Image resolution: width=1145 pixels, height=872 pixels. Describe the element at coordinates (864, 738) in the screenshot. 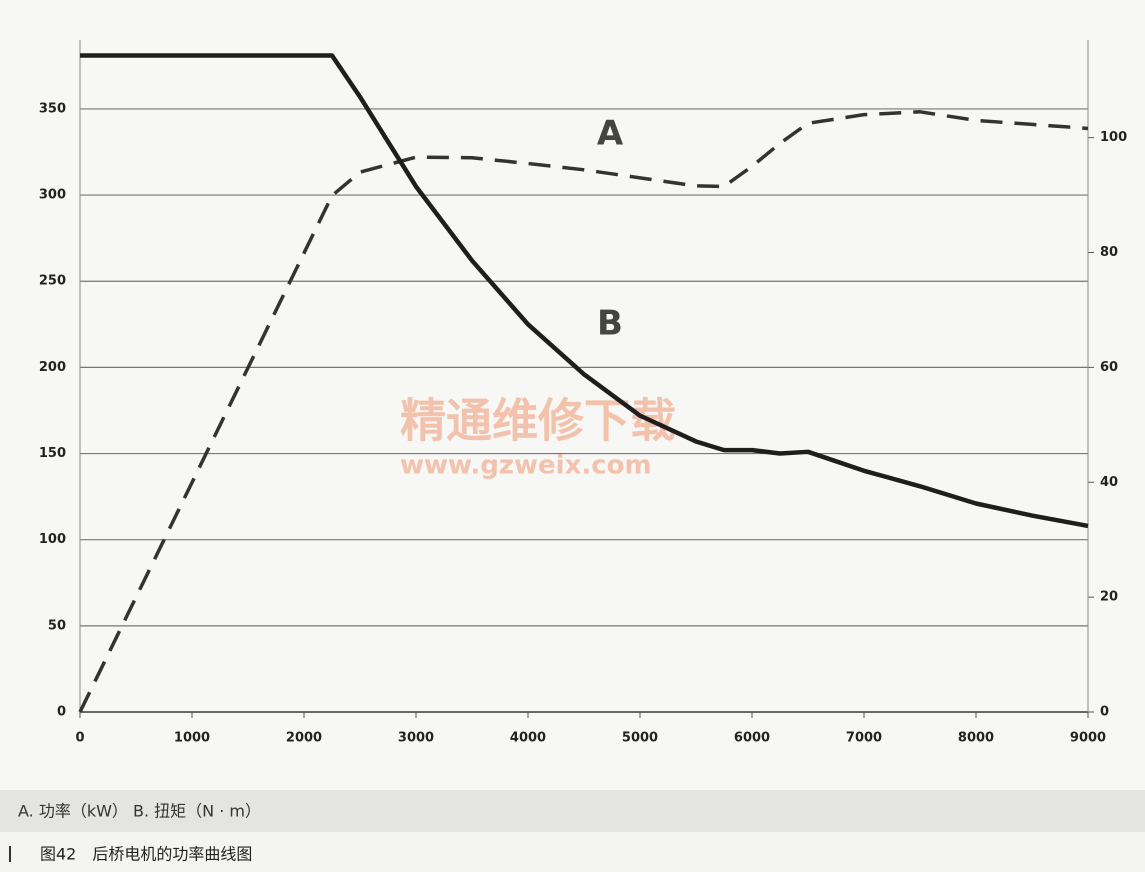

I see `x-tick-label: 7000` at that location.